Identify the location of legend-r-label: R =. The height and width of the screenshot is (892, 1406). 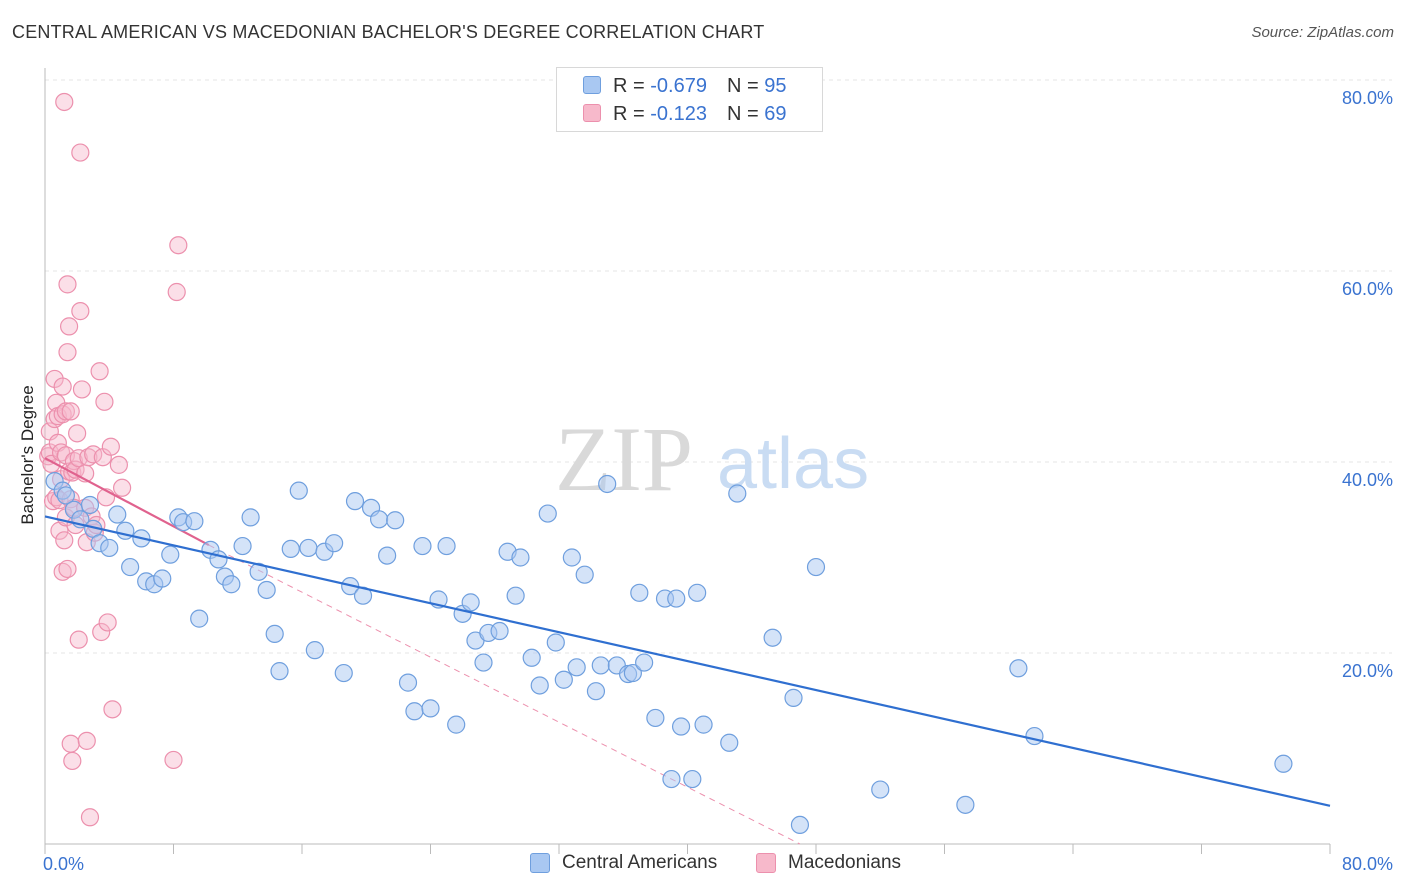
(632, 114).